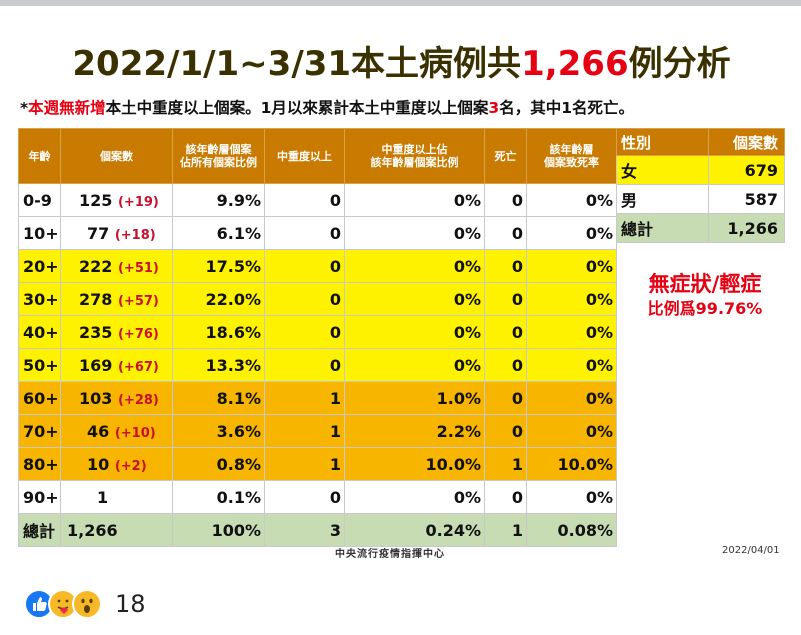  I want to click on top-divider, so click(400, 3).